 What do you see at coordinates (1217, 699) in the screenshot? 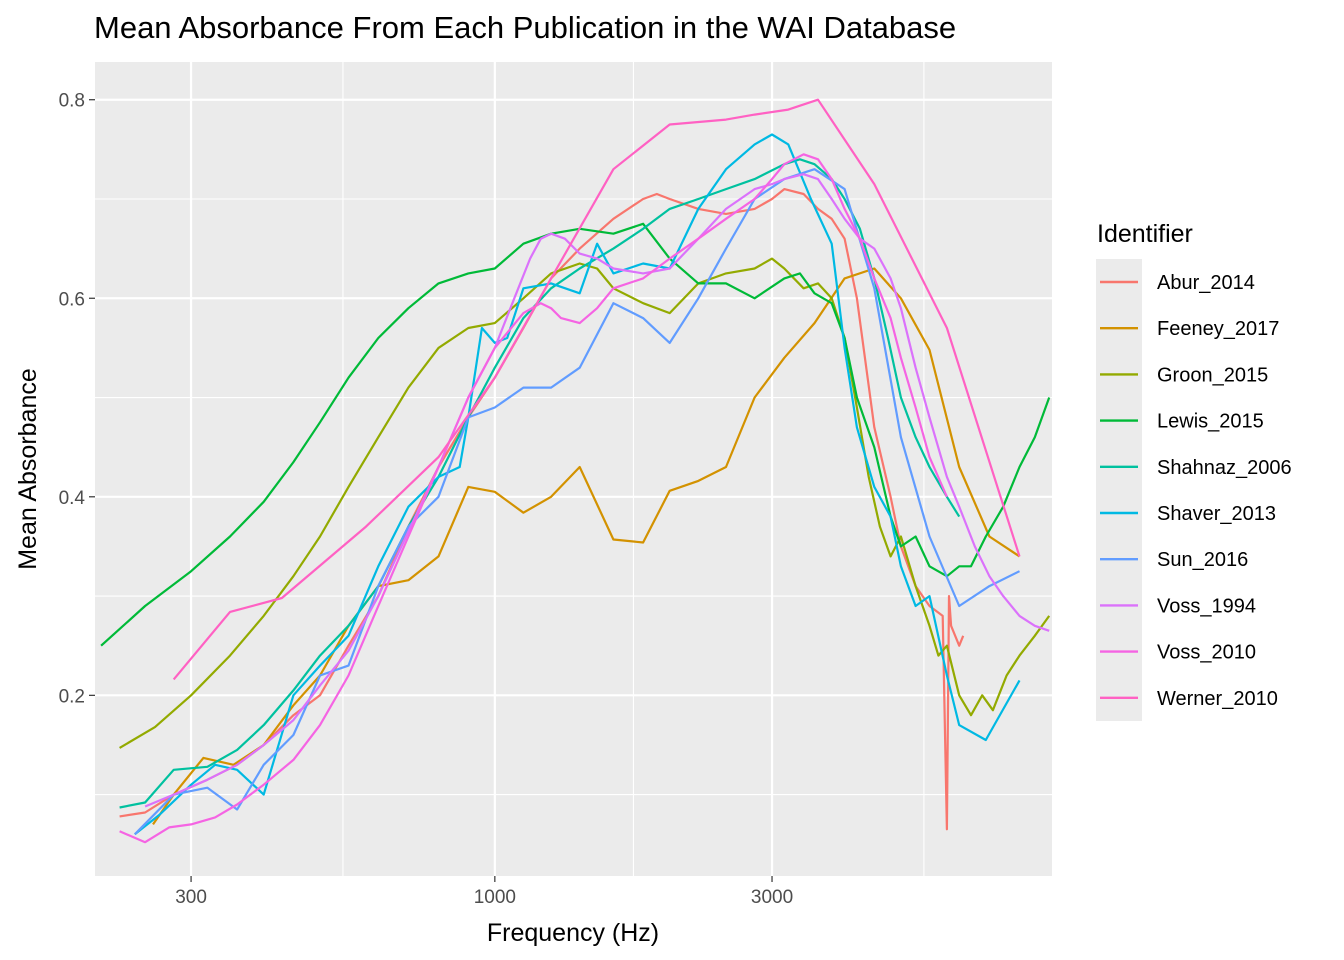
I see `legend-label: Werner_2010` at bounding box center [1217, 699].